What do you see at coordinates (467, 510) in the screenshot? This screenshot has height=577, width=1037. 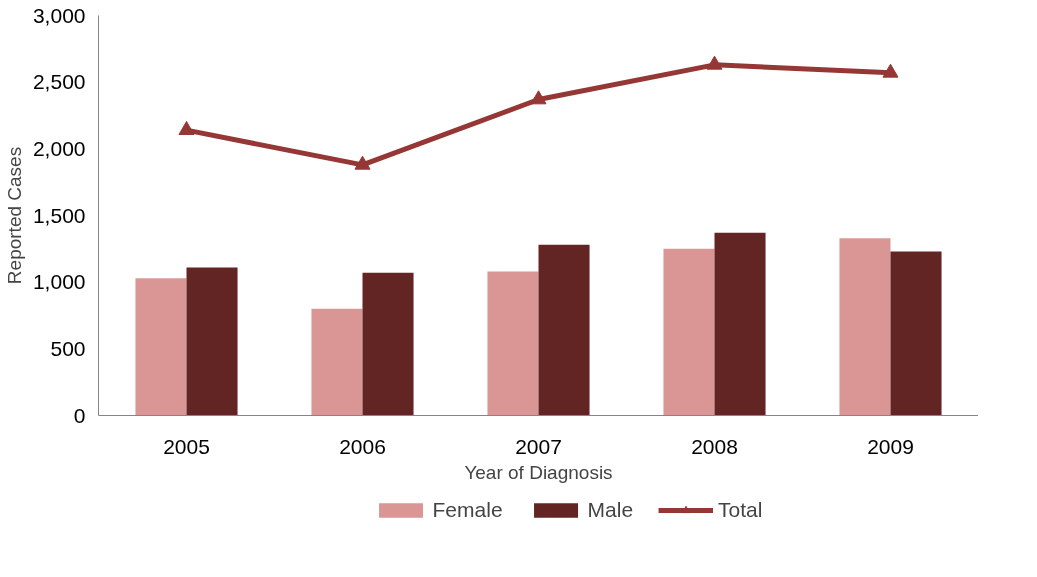 I see `legend-label: Female` at bounding box center [467, 510].